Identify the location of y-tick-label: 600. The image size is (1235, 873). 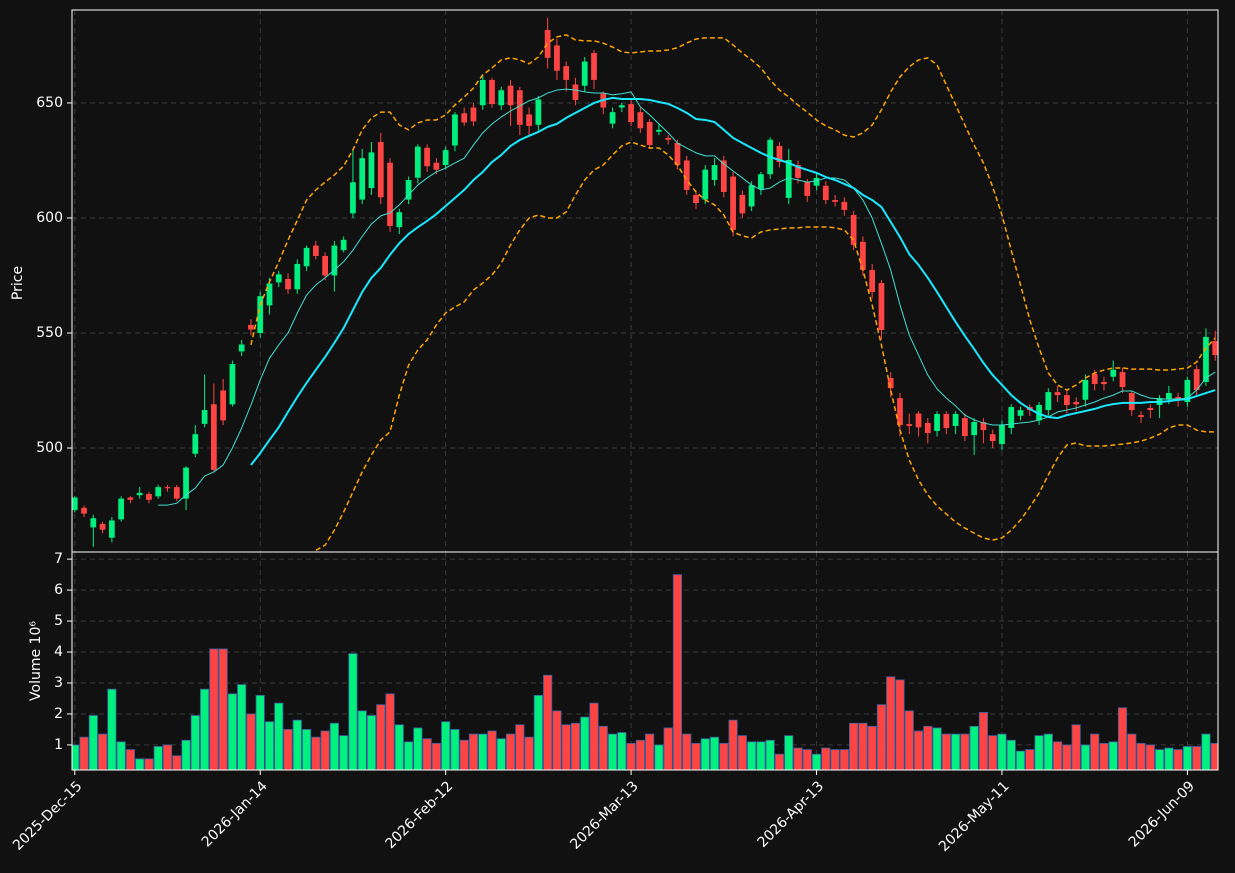
(49, 218).